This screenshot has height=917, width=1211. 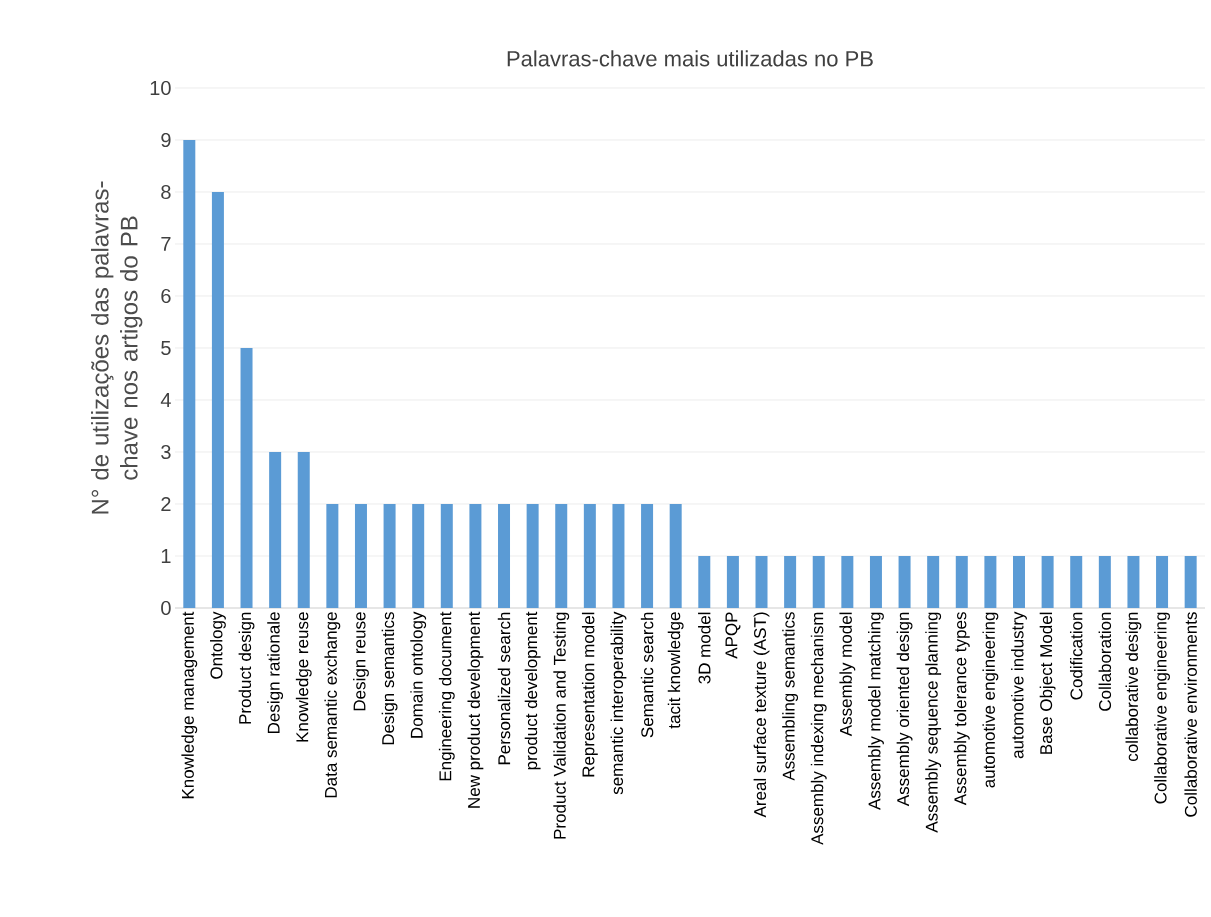 What do you see at coordinates (904, 709) in the screenshot?
I see `x-tick-label: Assembly oriented design` at bounding box center [904, 709].